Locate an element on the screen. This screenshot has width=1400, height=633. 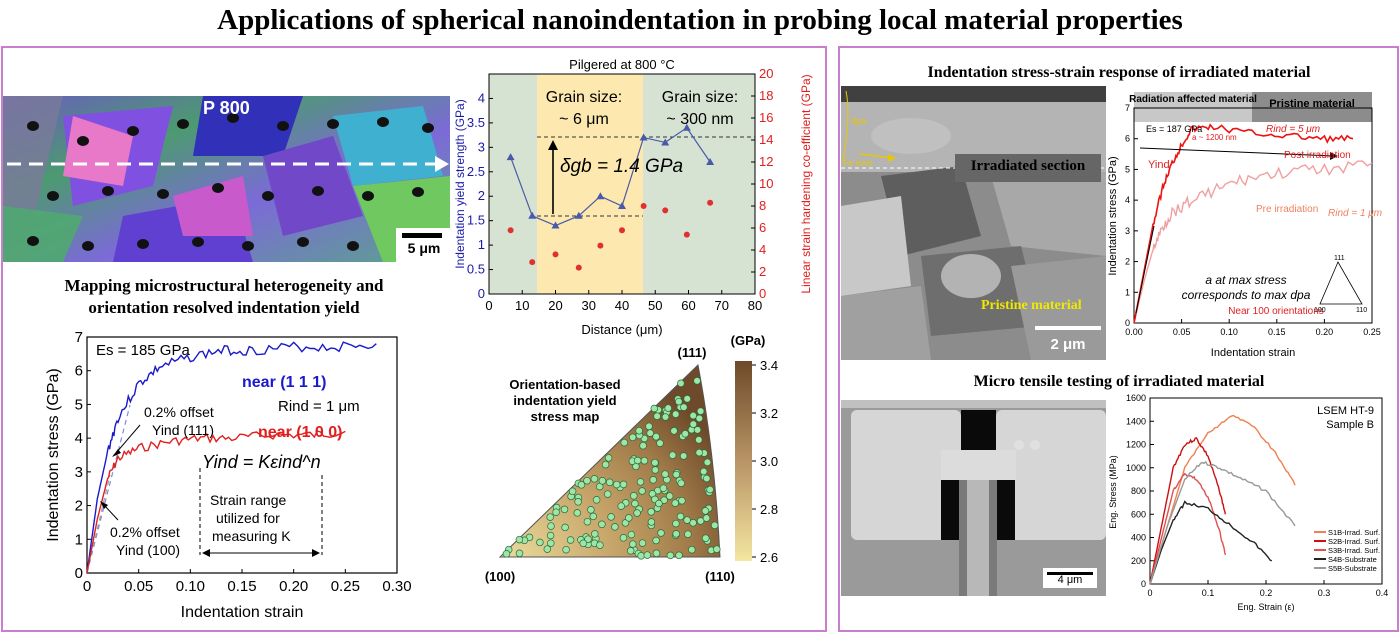
x-tick-label: 70 is located at coordinates (722, 305).